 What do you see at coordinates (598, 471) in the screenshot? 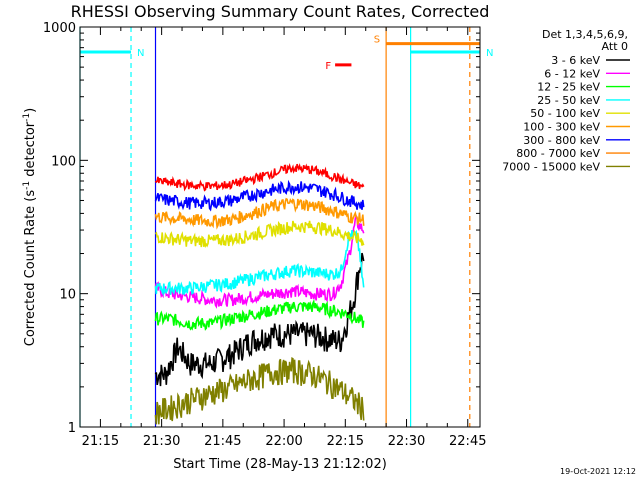
I see `footer-stamp: 19-Oct-2021 12:12` at bounding box center [598, 471].